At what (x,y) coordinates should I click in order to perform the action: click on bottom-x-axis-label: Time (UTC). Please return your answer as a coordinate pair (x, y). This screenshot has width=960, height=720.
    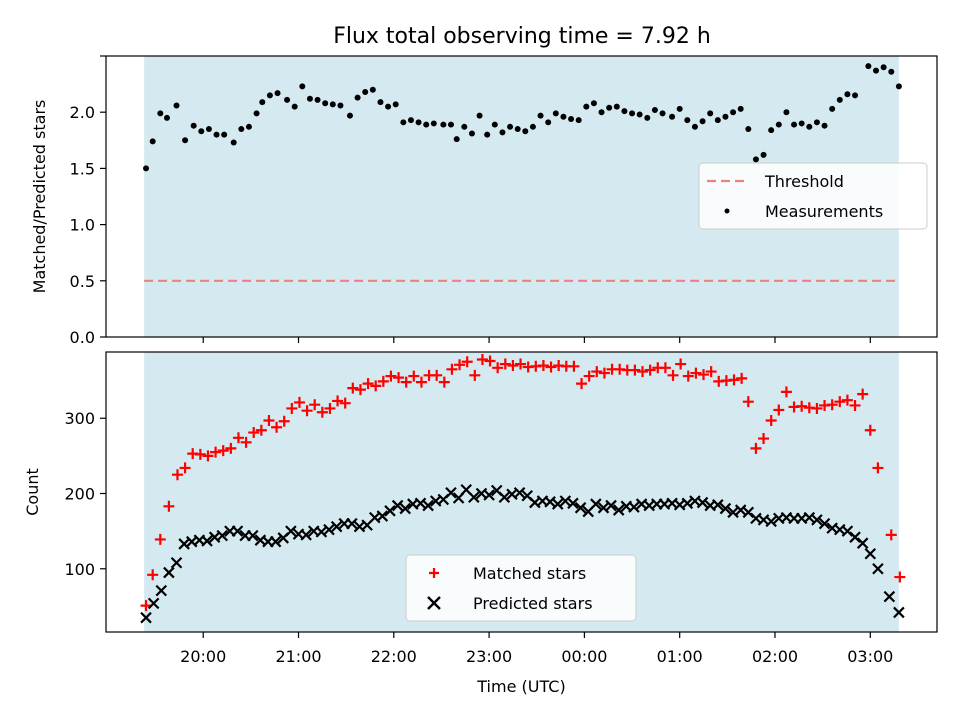
    Looking at the image, I should click on (520, 686).